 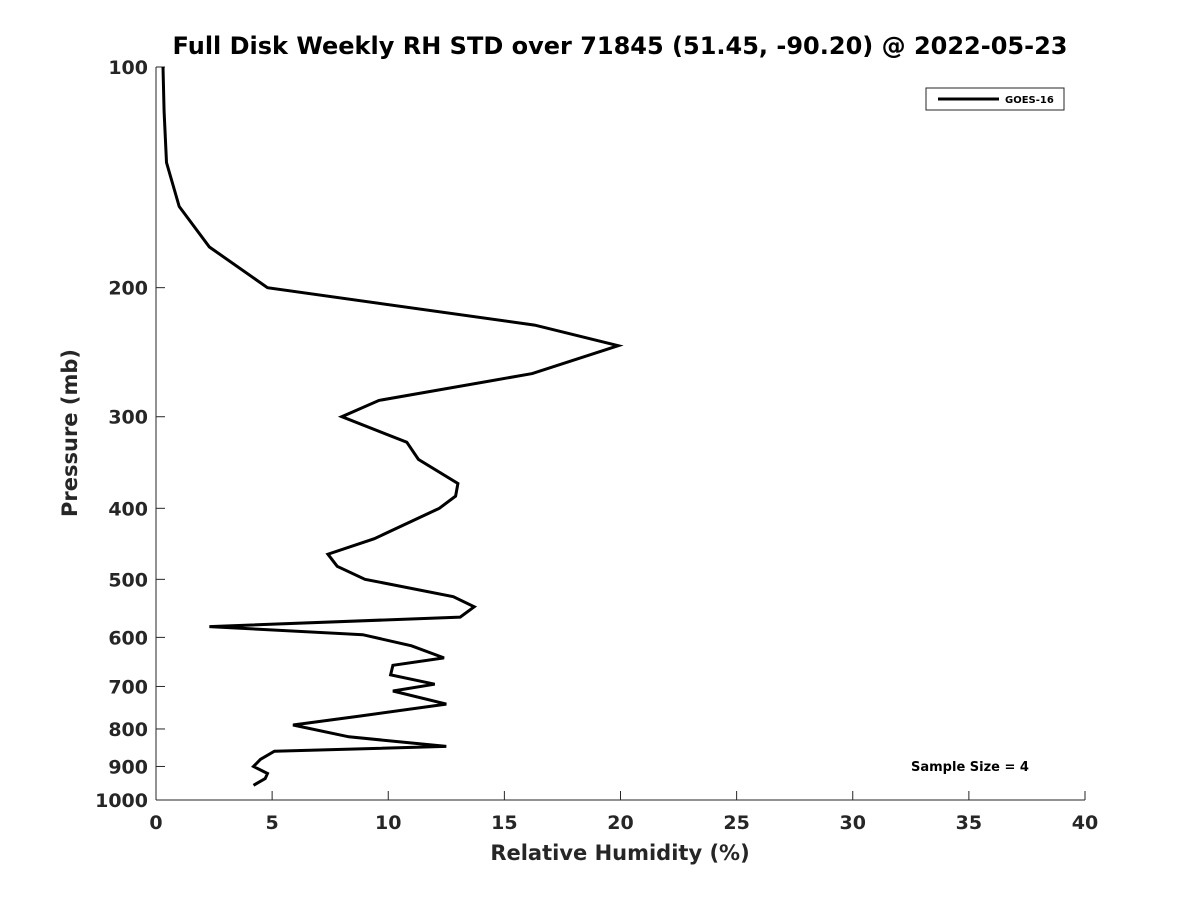 What do you see at coordinates (736, 823) in the screenshot?
I see `x-tick-label: 25` at bounding box center [736, 823].